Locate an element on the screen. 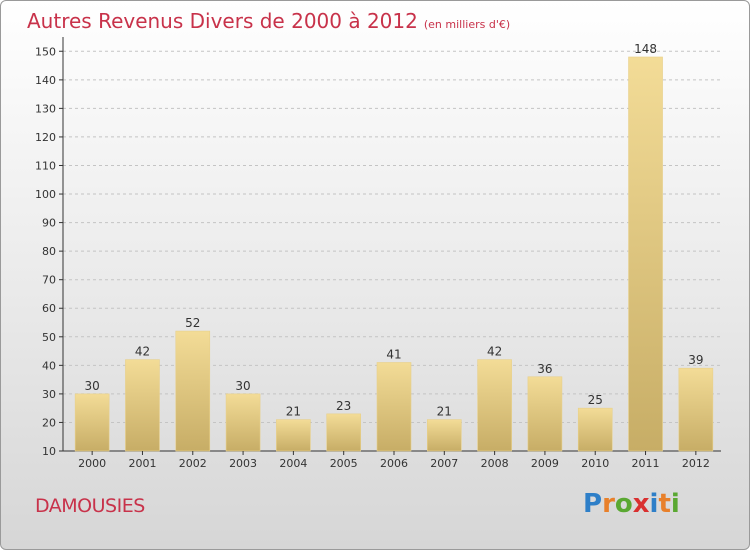 The height and width of the screenshot is (550, 750). y-tick-label: 70 is located at coordinates (49, 280).